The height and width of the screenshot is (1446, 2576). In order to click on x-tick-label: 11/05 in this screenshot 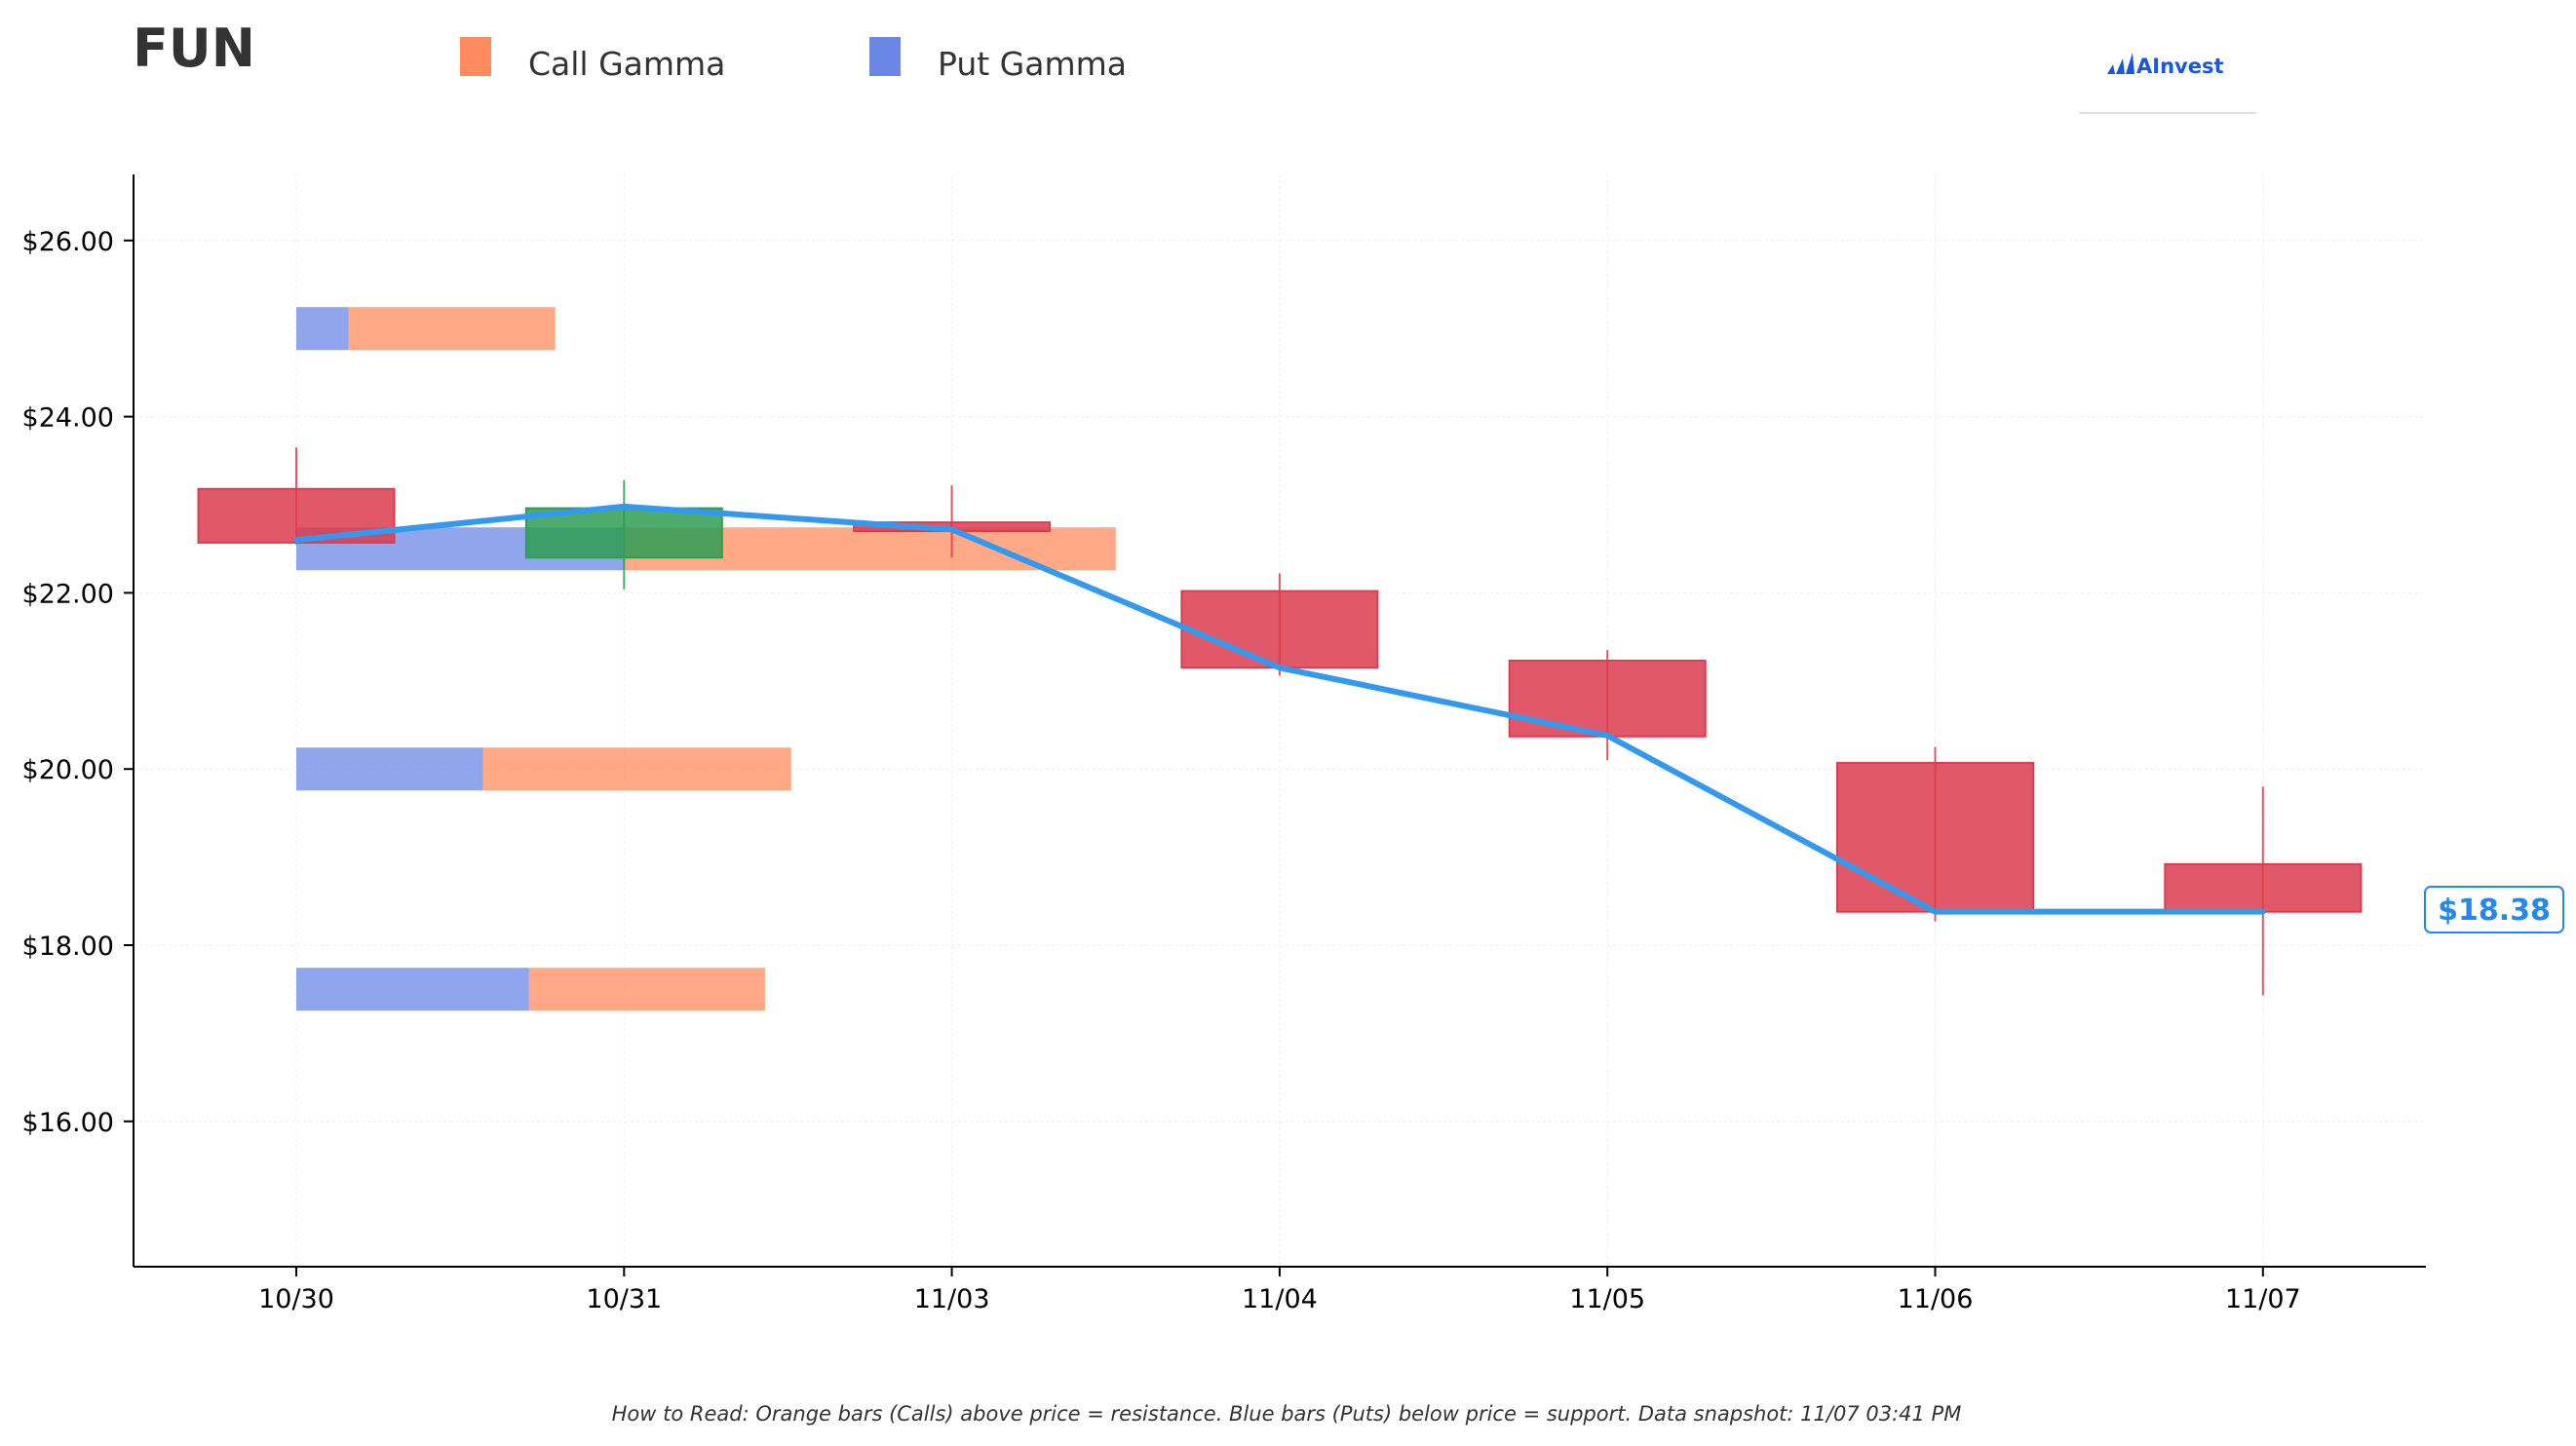, I will do `click(1607, 1299)`.